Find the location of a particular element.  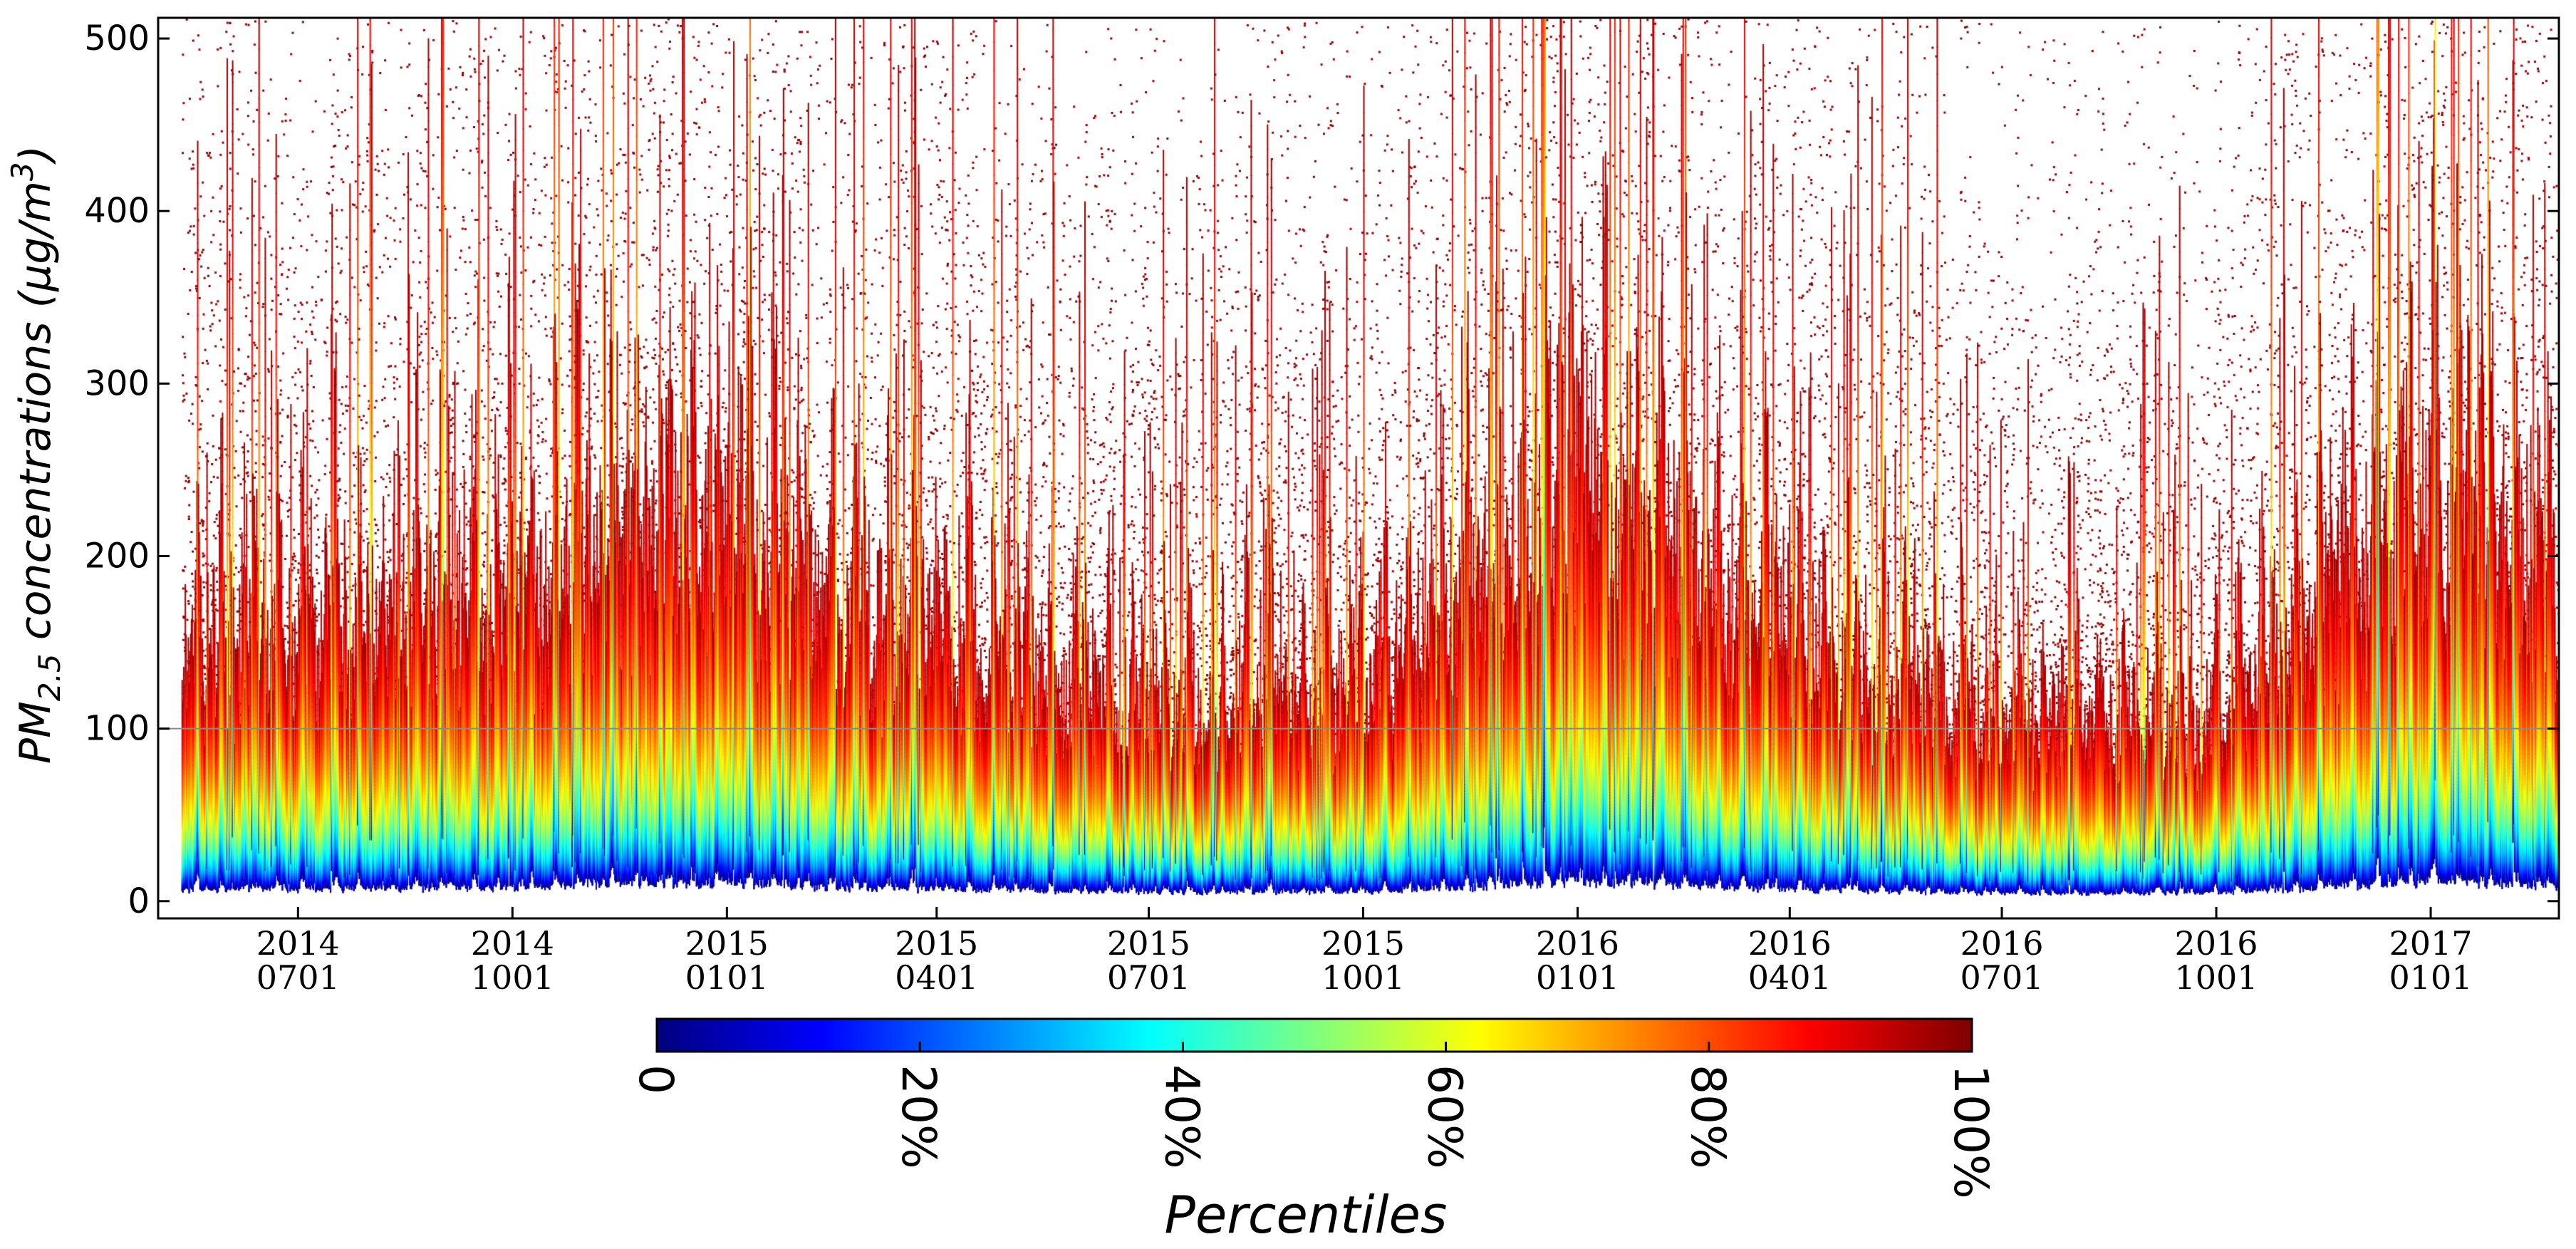

y-tick-label: 300 is located at coordinates (117, 383).